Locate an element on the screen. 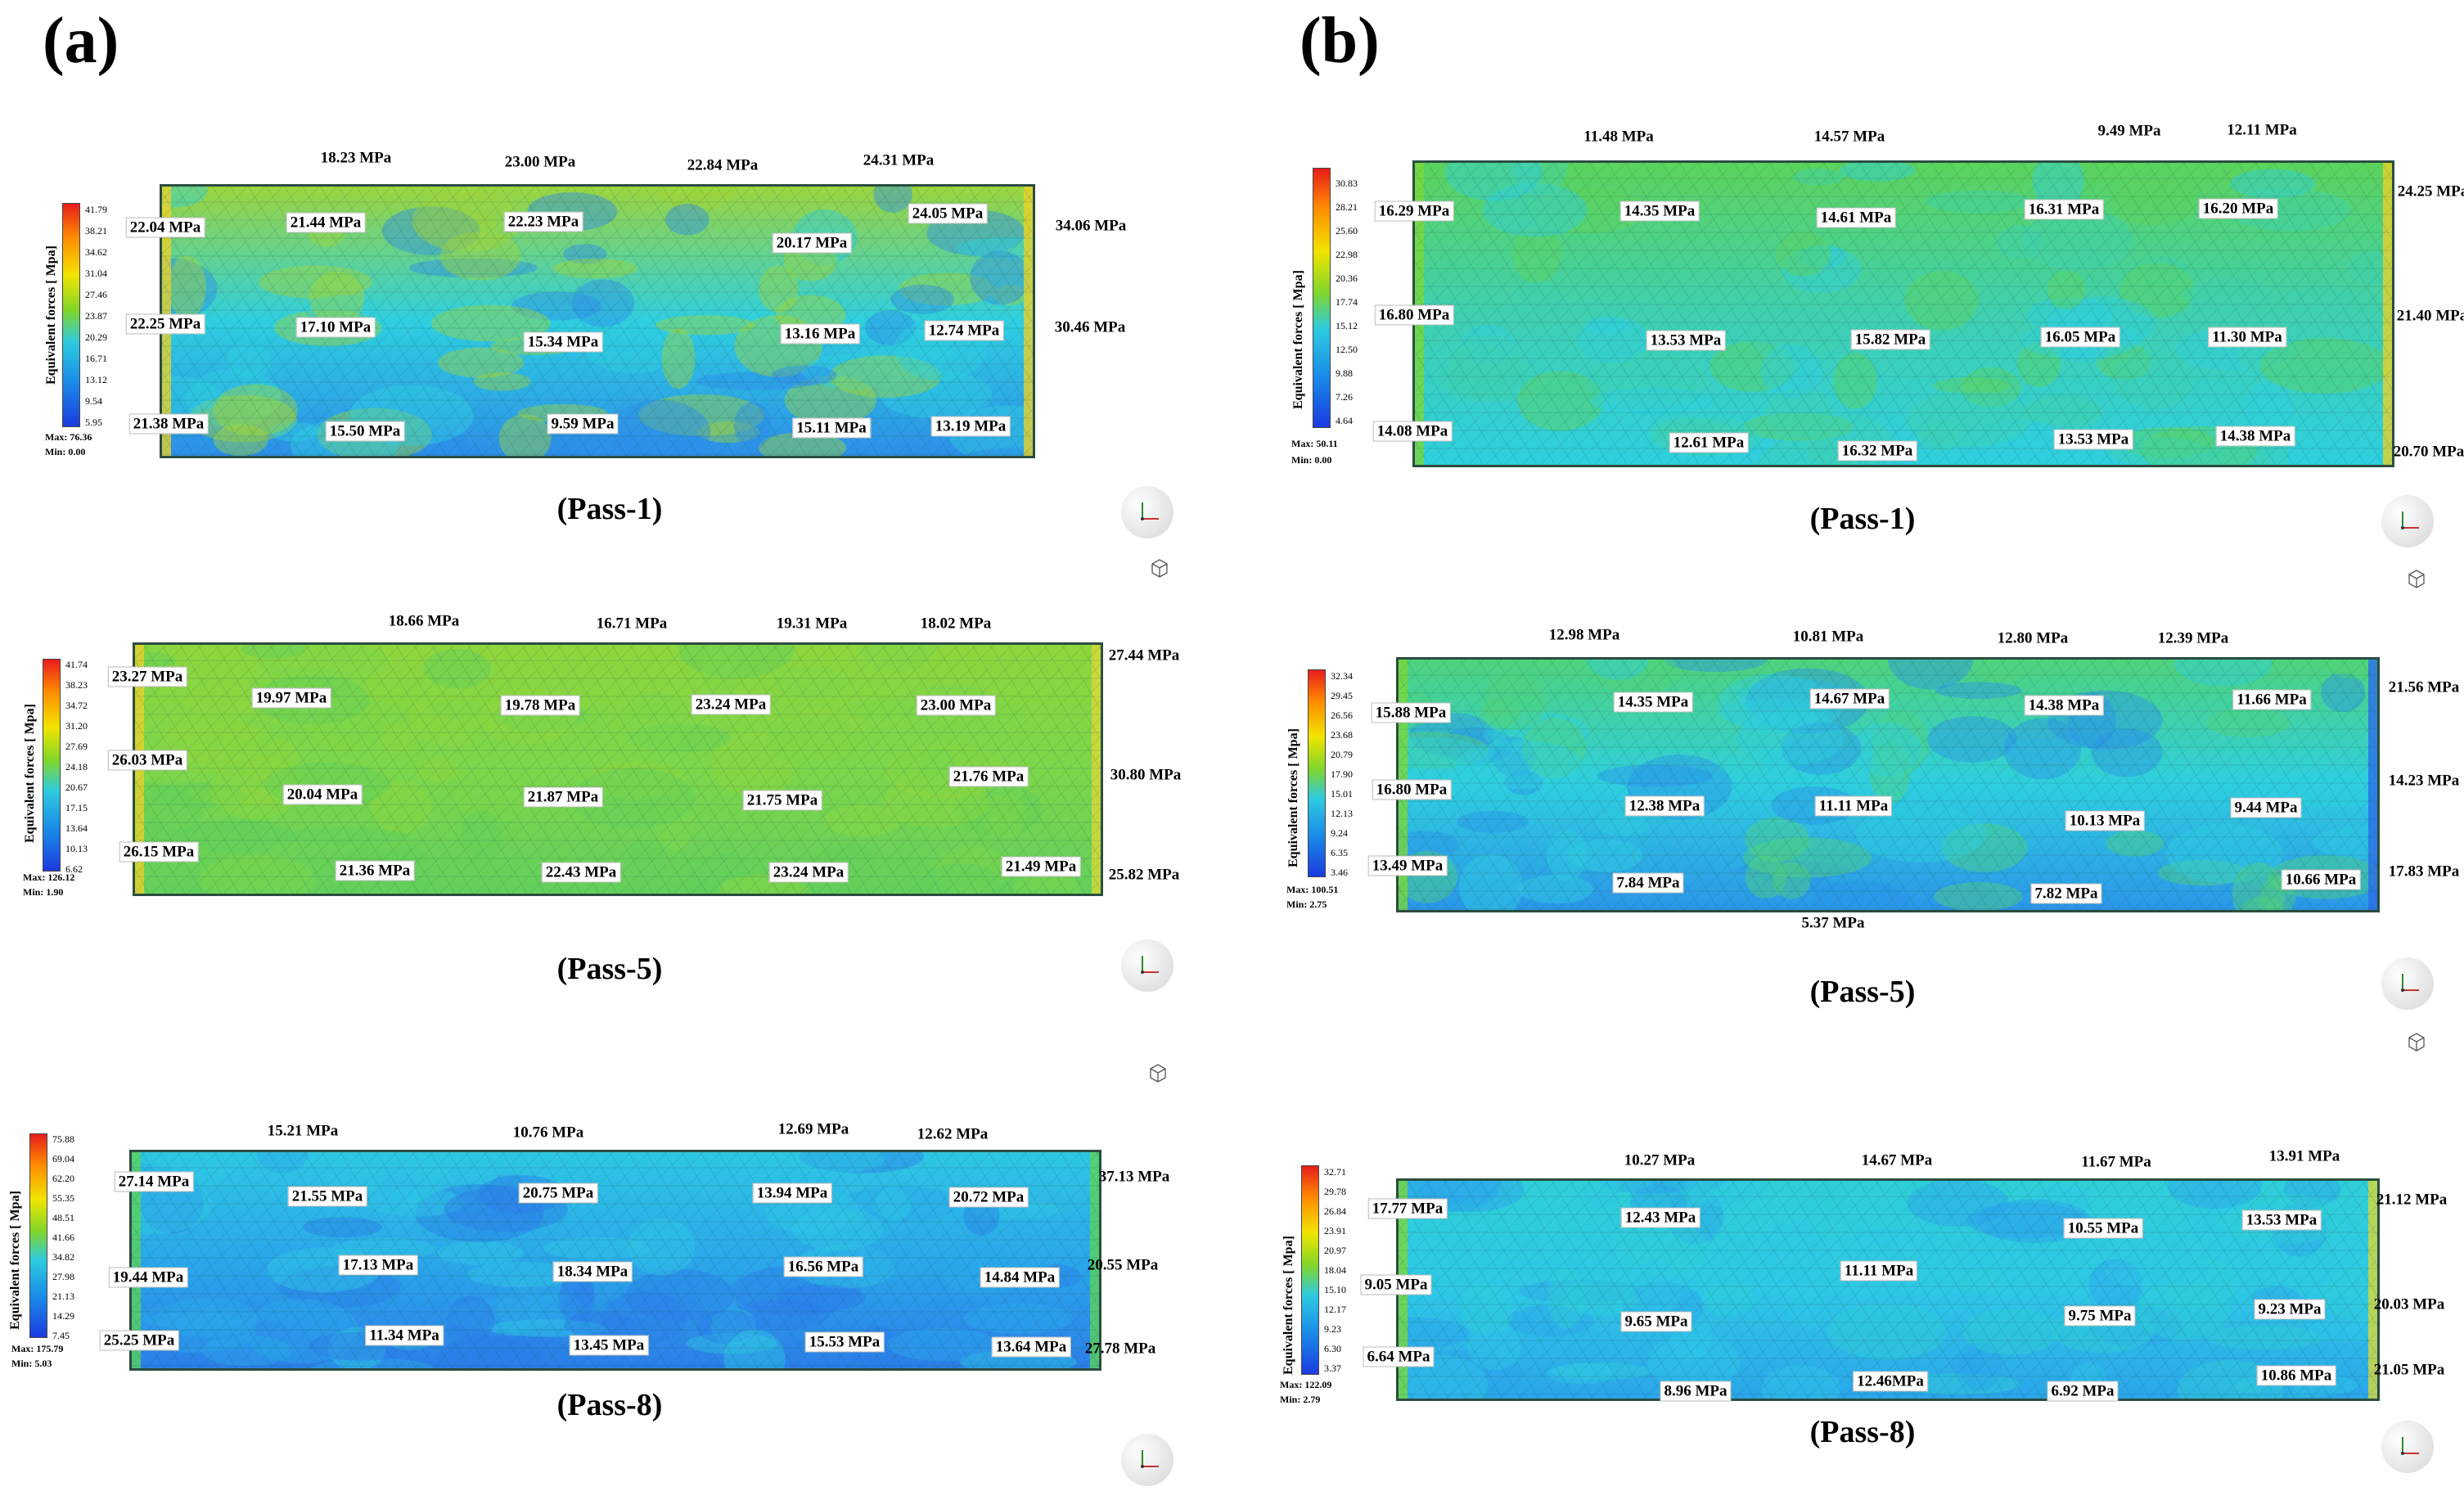 The width and height of the screenshot is (2464, 1491). value-label: 19.97 MPa is located at coordinates (291, 698).